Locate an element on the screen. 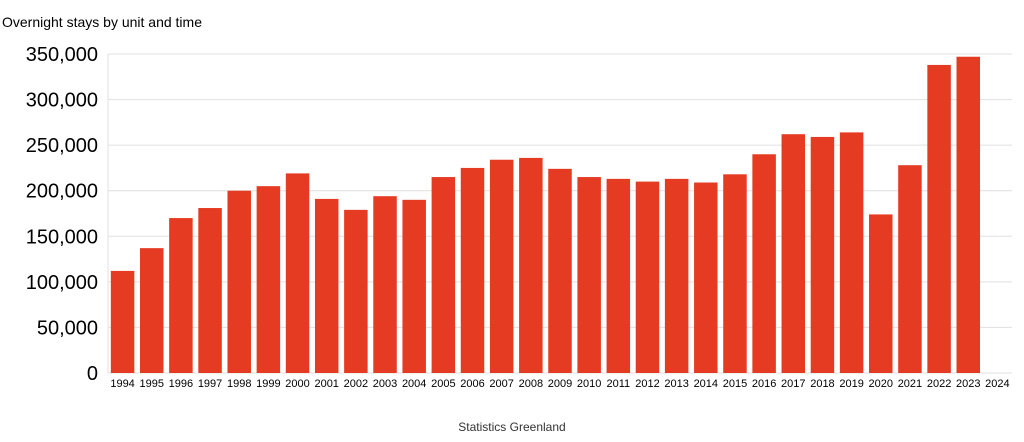 This screenshot has width=1024, height=442. x-tick-label: 2009 is located at coordinates (560, 384).